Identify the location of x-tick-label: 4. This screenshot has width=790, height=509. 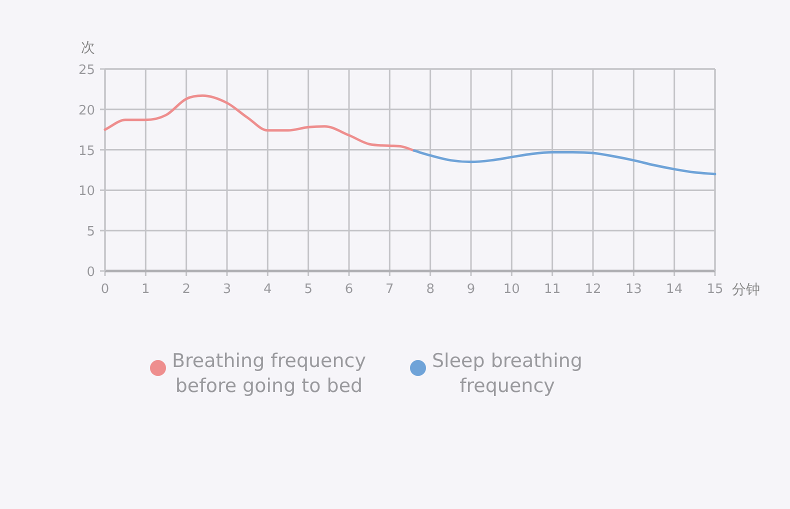
(268, 289).